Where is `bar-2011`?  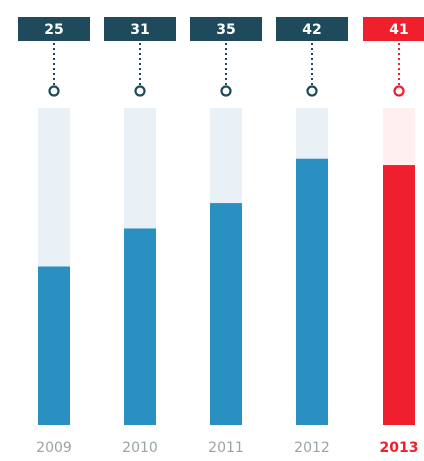 bar-2011 is located at coordinates (226, 314).